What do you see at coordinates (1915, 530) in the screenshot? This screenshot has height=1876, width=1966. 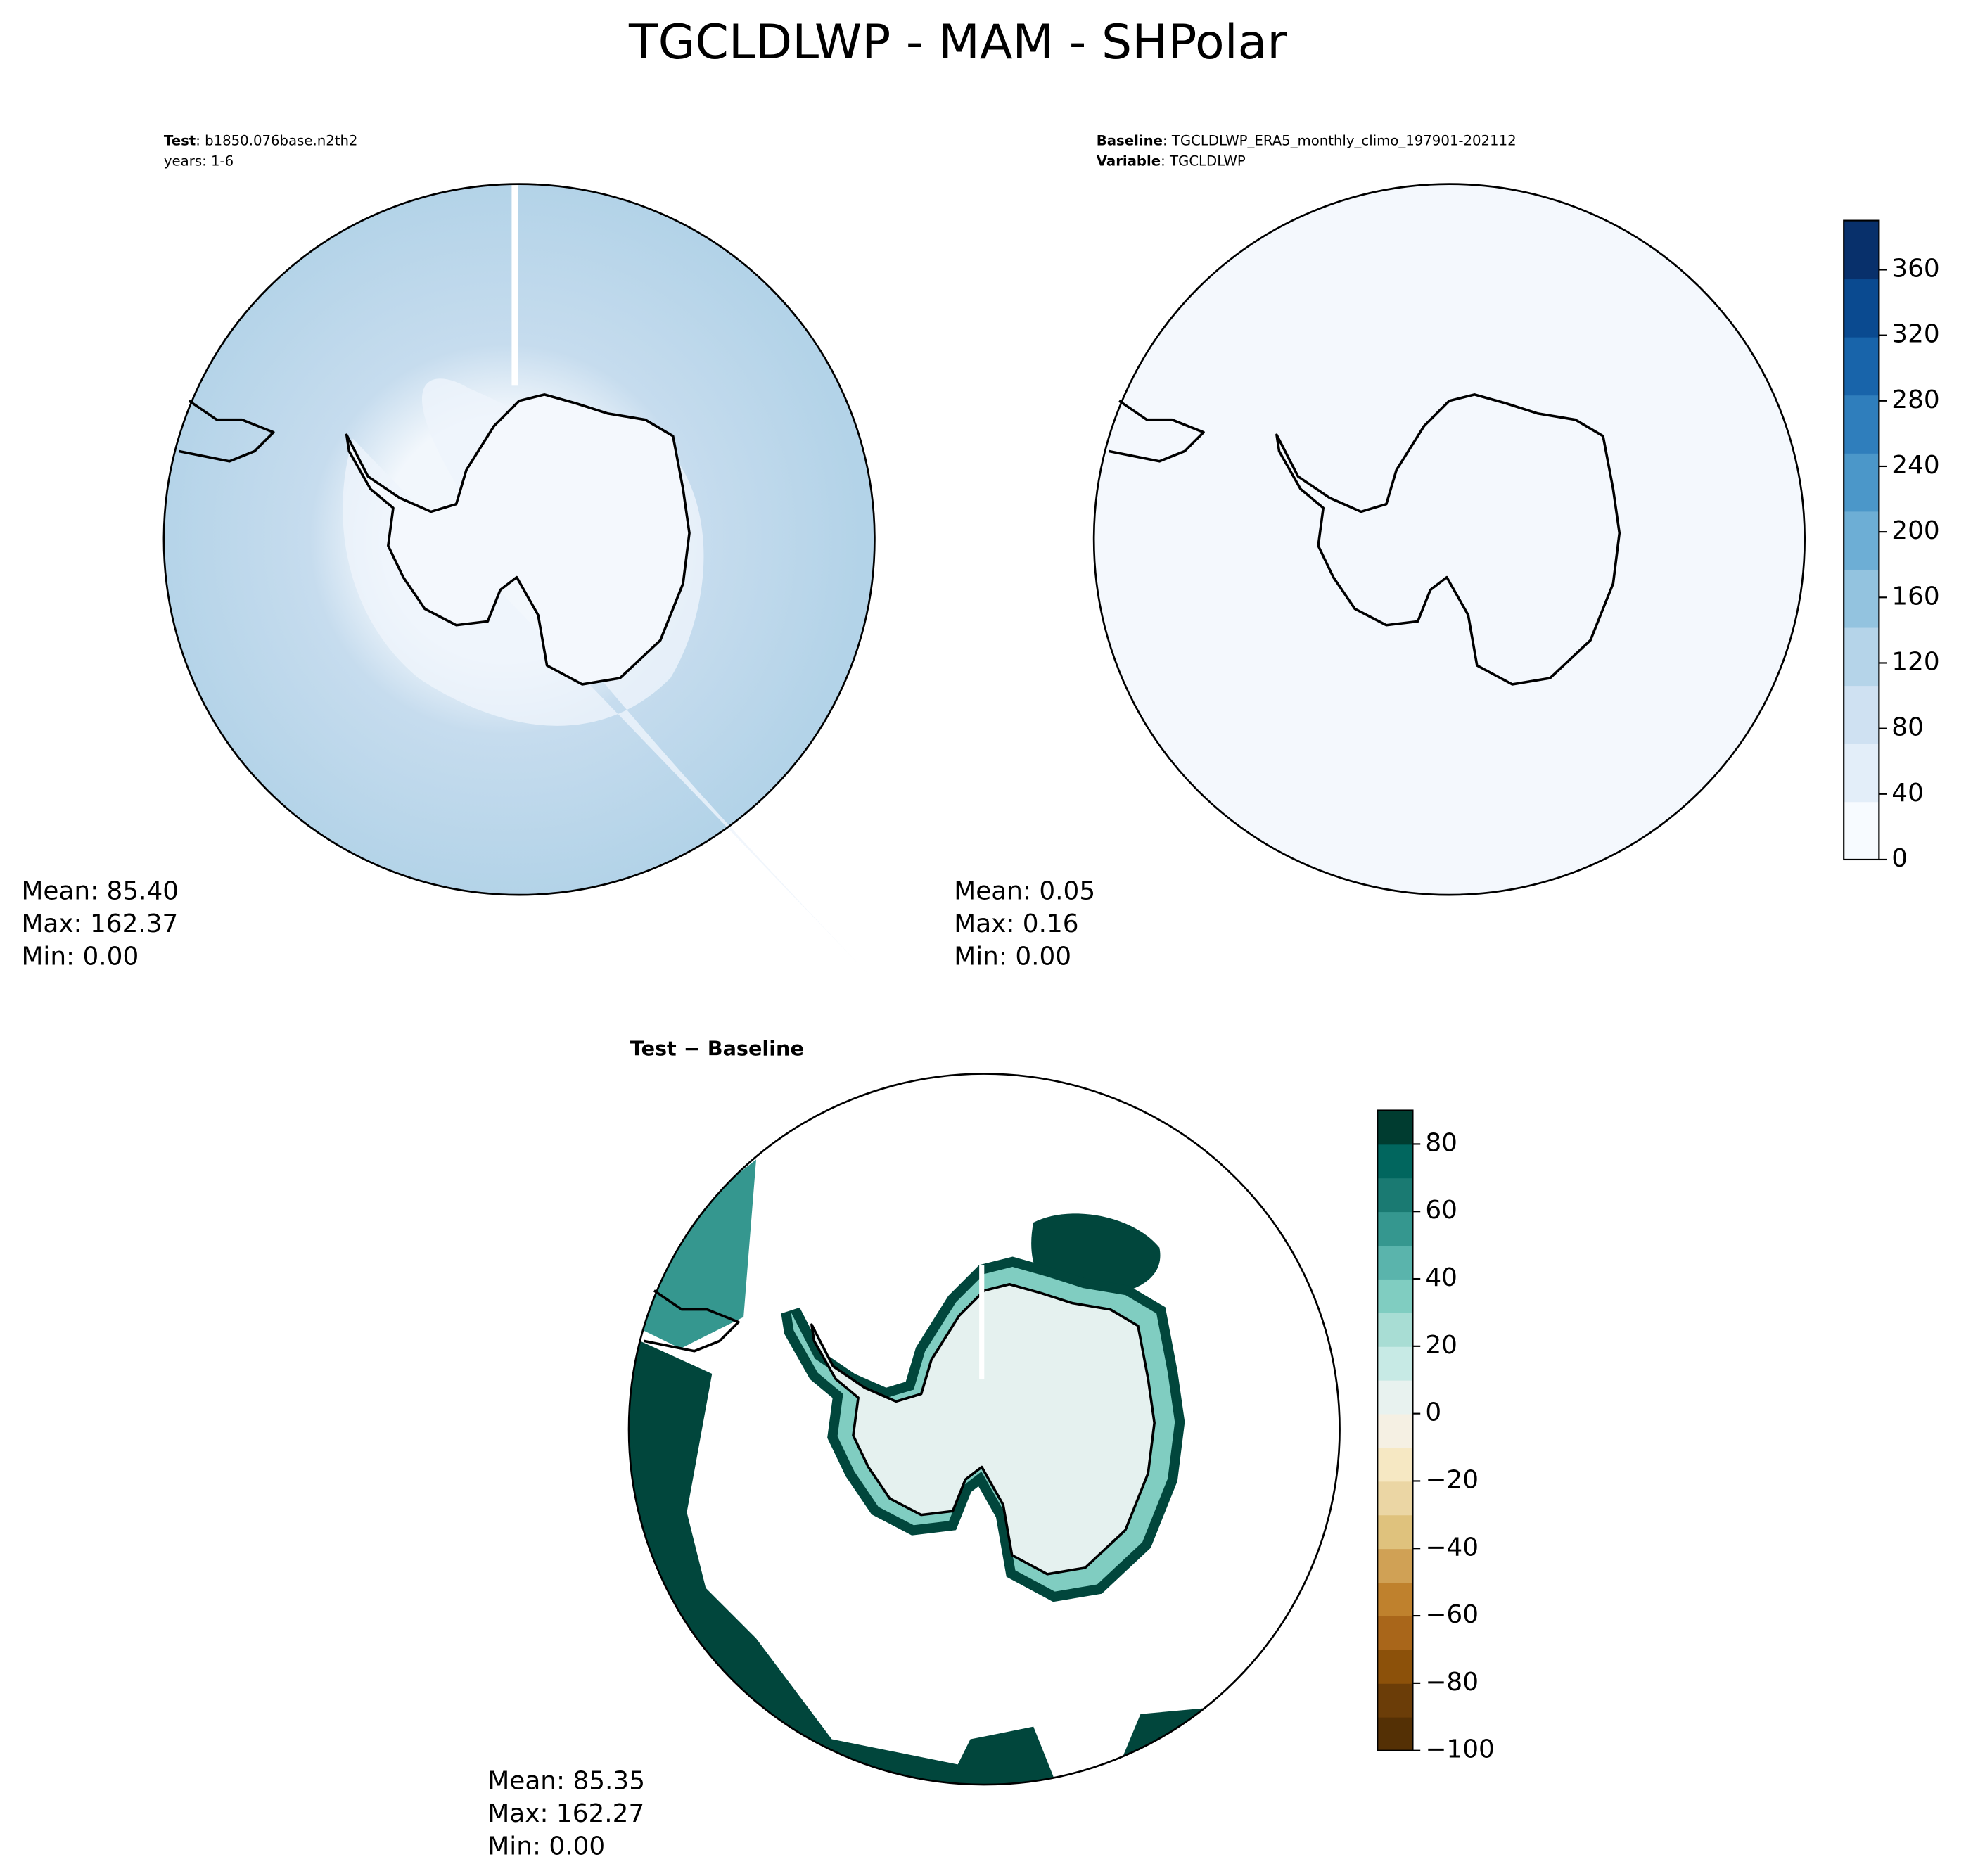 I see `colorbar-tick-label: 200` at bounding box center [1915, 530].